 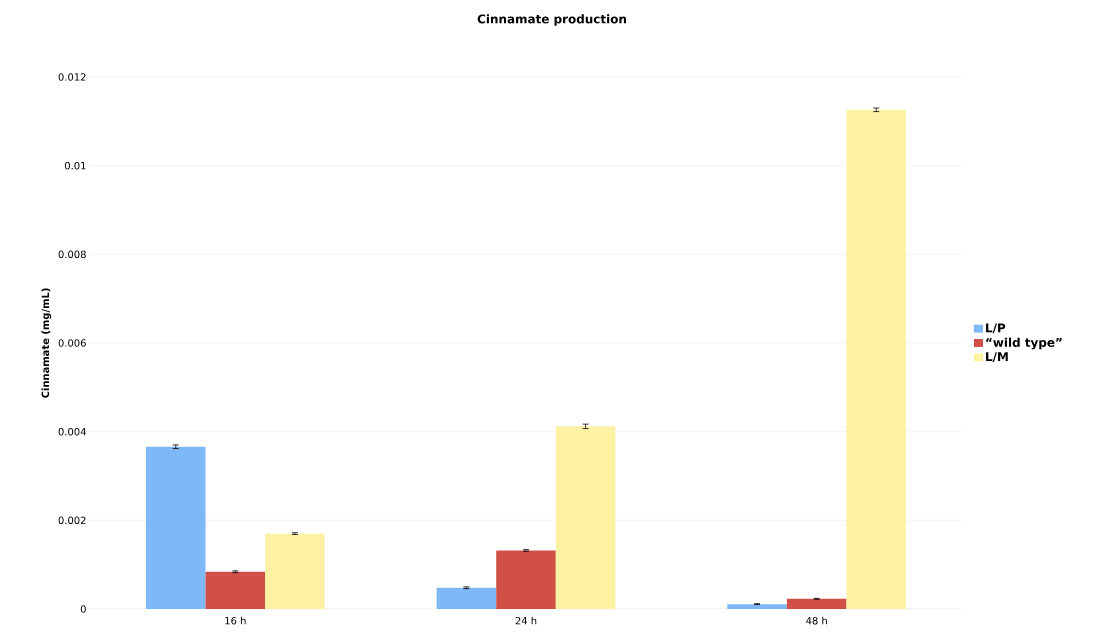 I want to click on x-tick-label: 48 h, so click(x=816, y=620).